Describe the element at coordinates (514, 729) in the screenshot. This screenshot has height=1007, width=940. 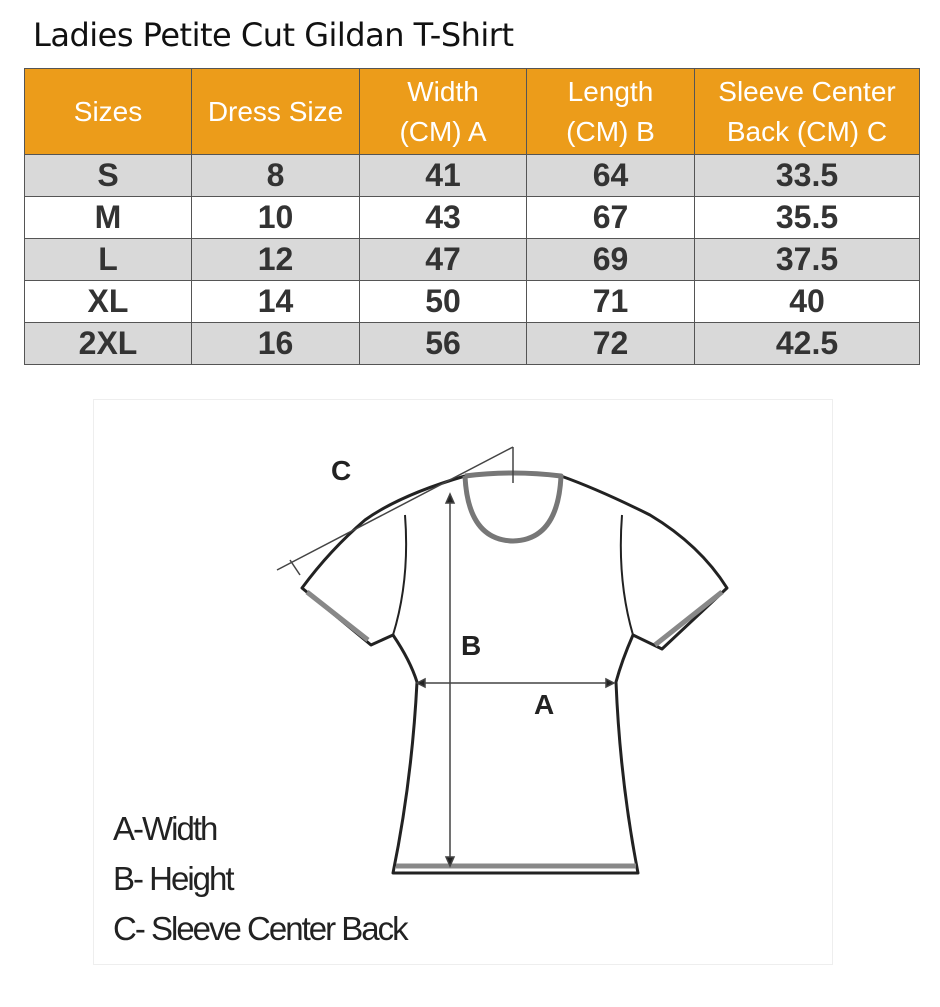
I see `cuff-bands` at that location.